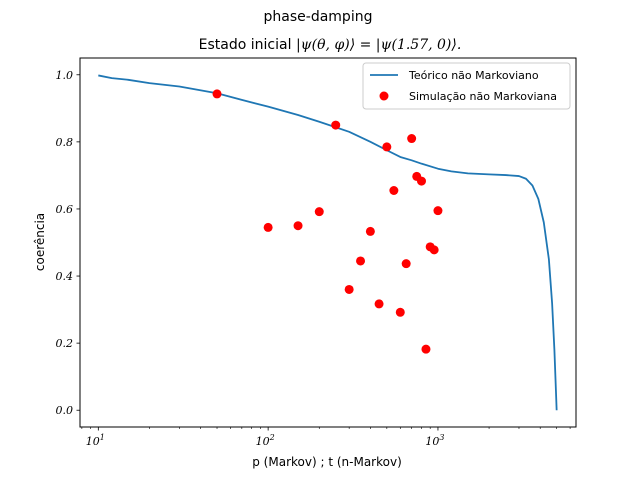 This screenshot has width=640, height=480. I want to click on y-axis-ticks: 0.0 0.2 0.4 0.6 0.8 1.0, so click(68, 243).